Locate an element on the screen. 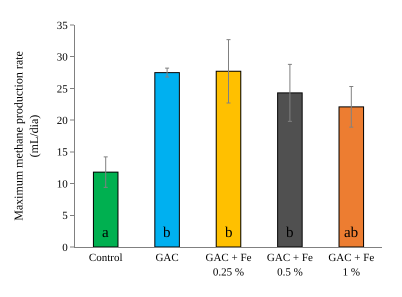 The image size is (402, 297). y-tick-label: 0 is located at coordinates (65, 248).